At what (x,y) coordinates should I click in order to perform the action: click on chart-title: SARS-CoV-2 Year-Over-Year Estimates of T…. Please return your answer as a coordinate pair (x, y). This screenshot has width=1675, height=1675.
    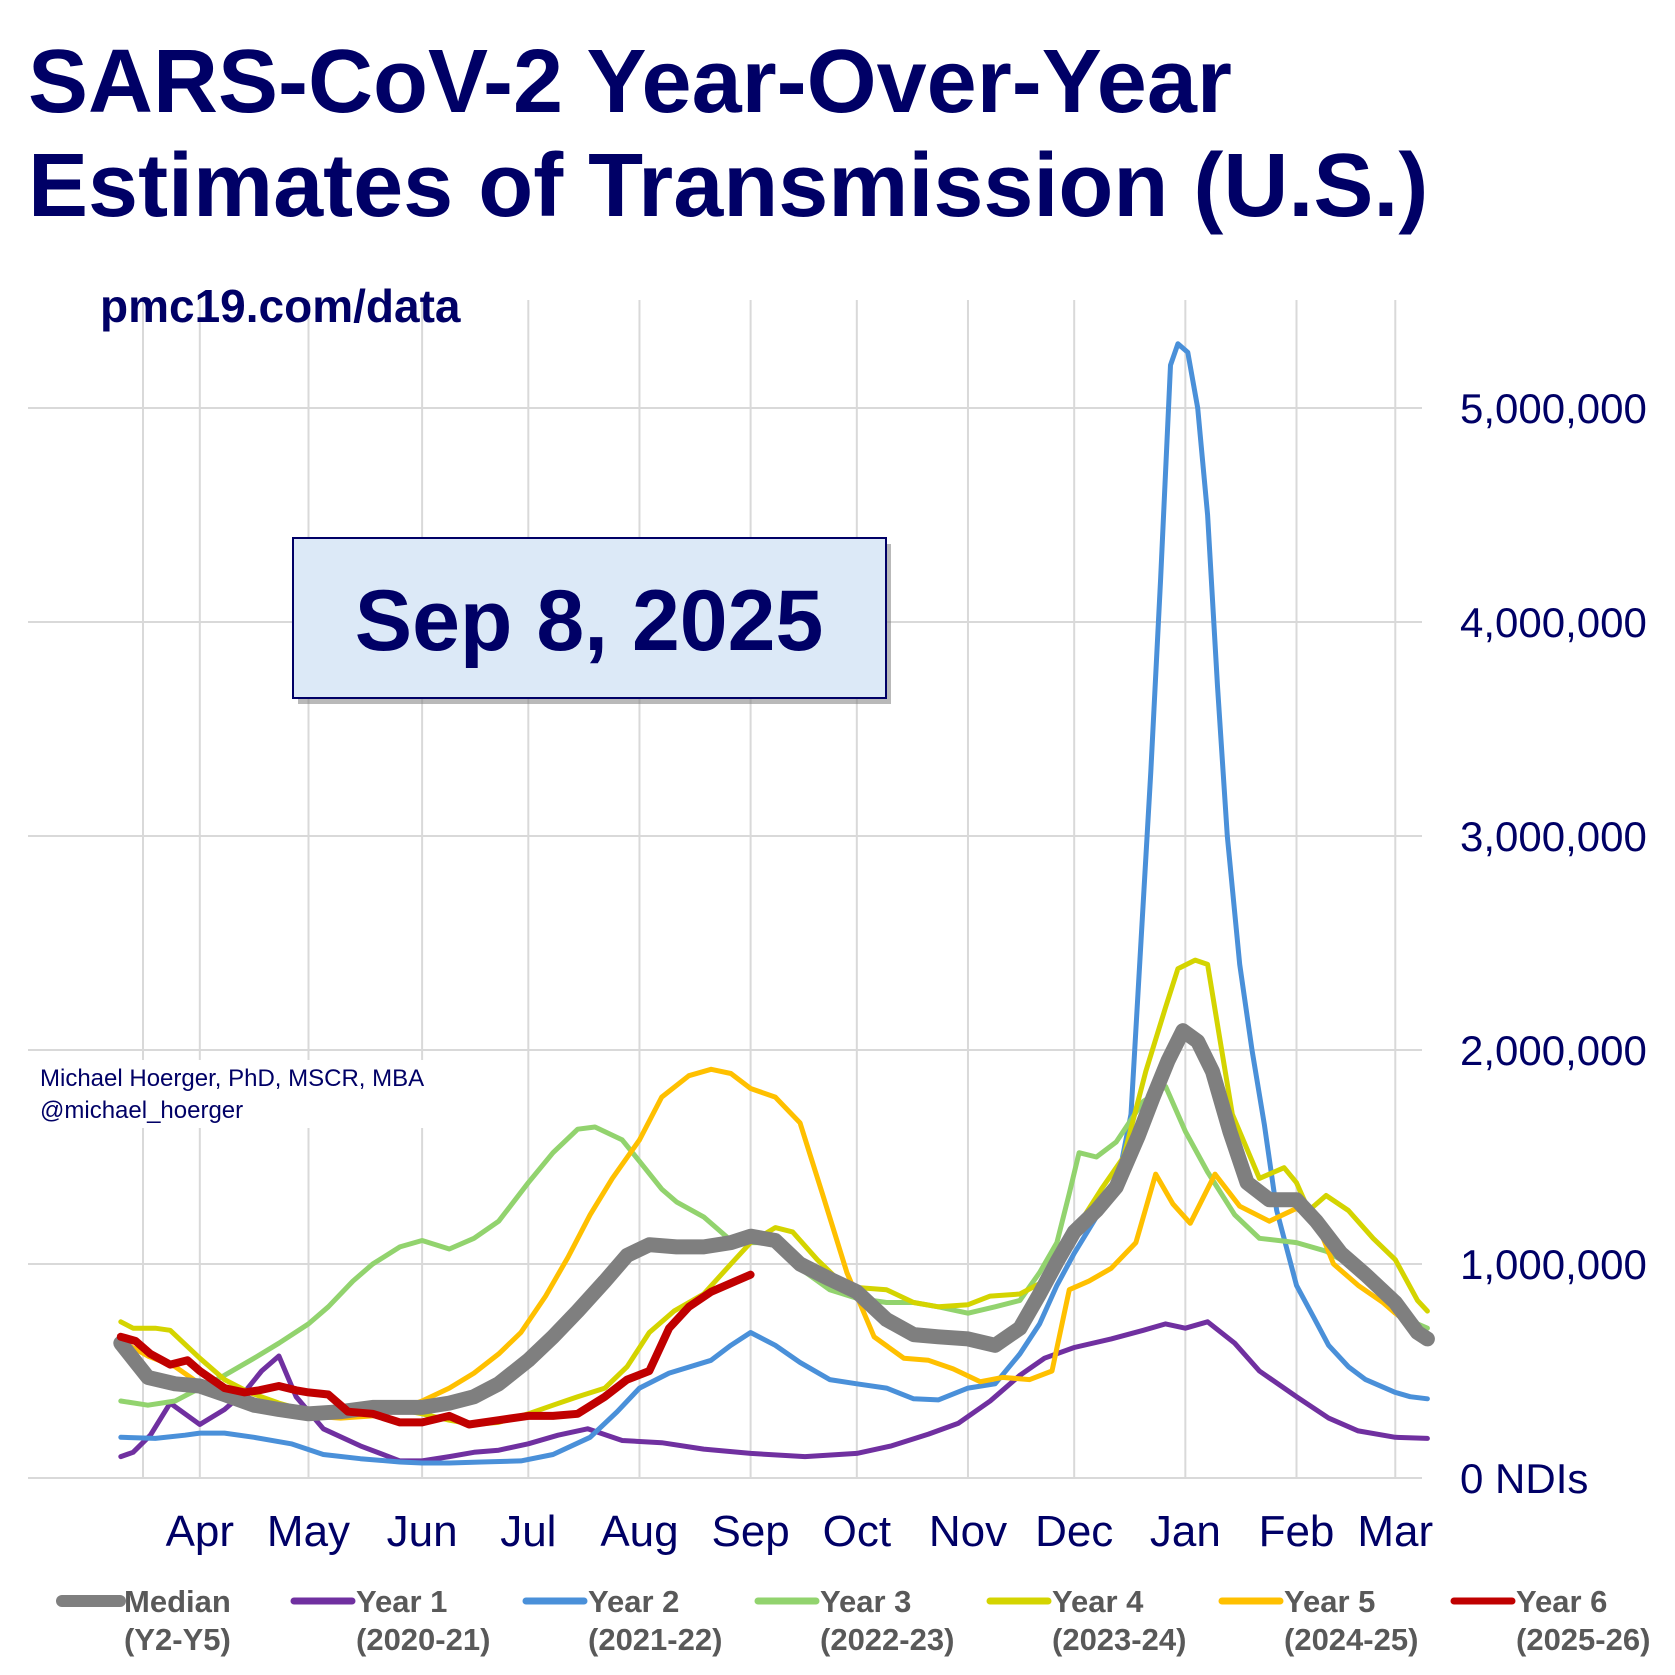
    Looking at the image, I should click on (838, 134).